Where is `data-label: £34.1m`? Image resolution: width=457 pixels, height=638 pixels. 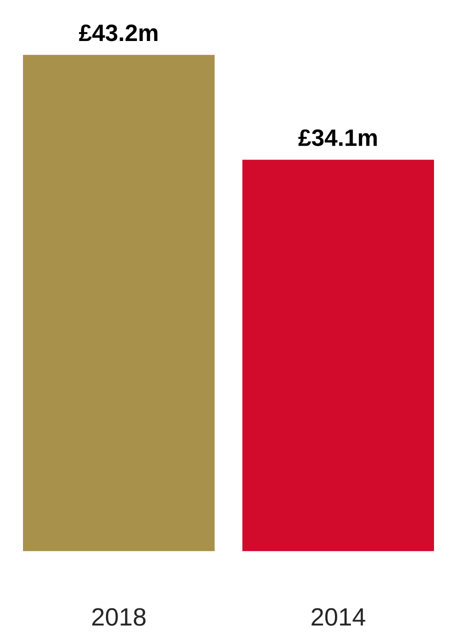
data-label: £34.1m is located at coordinates (337, 137).